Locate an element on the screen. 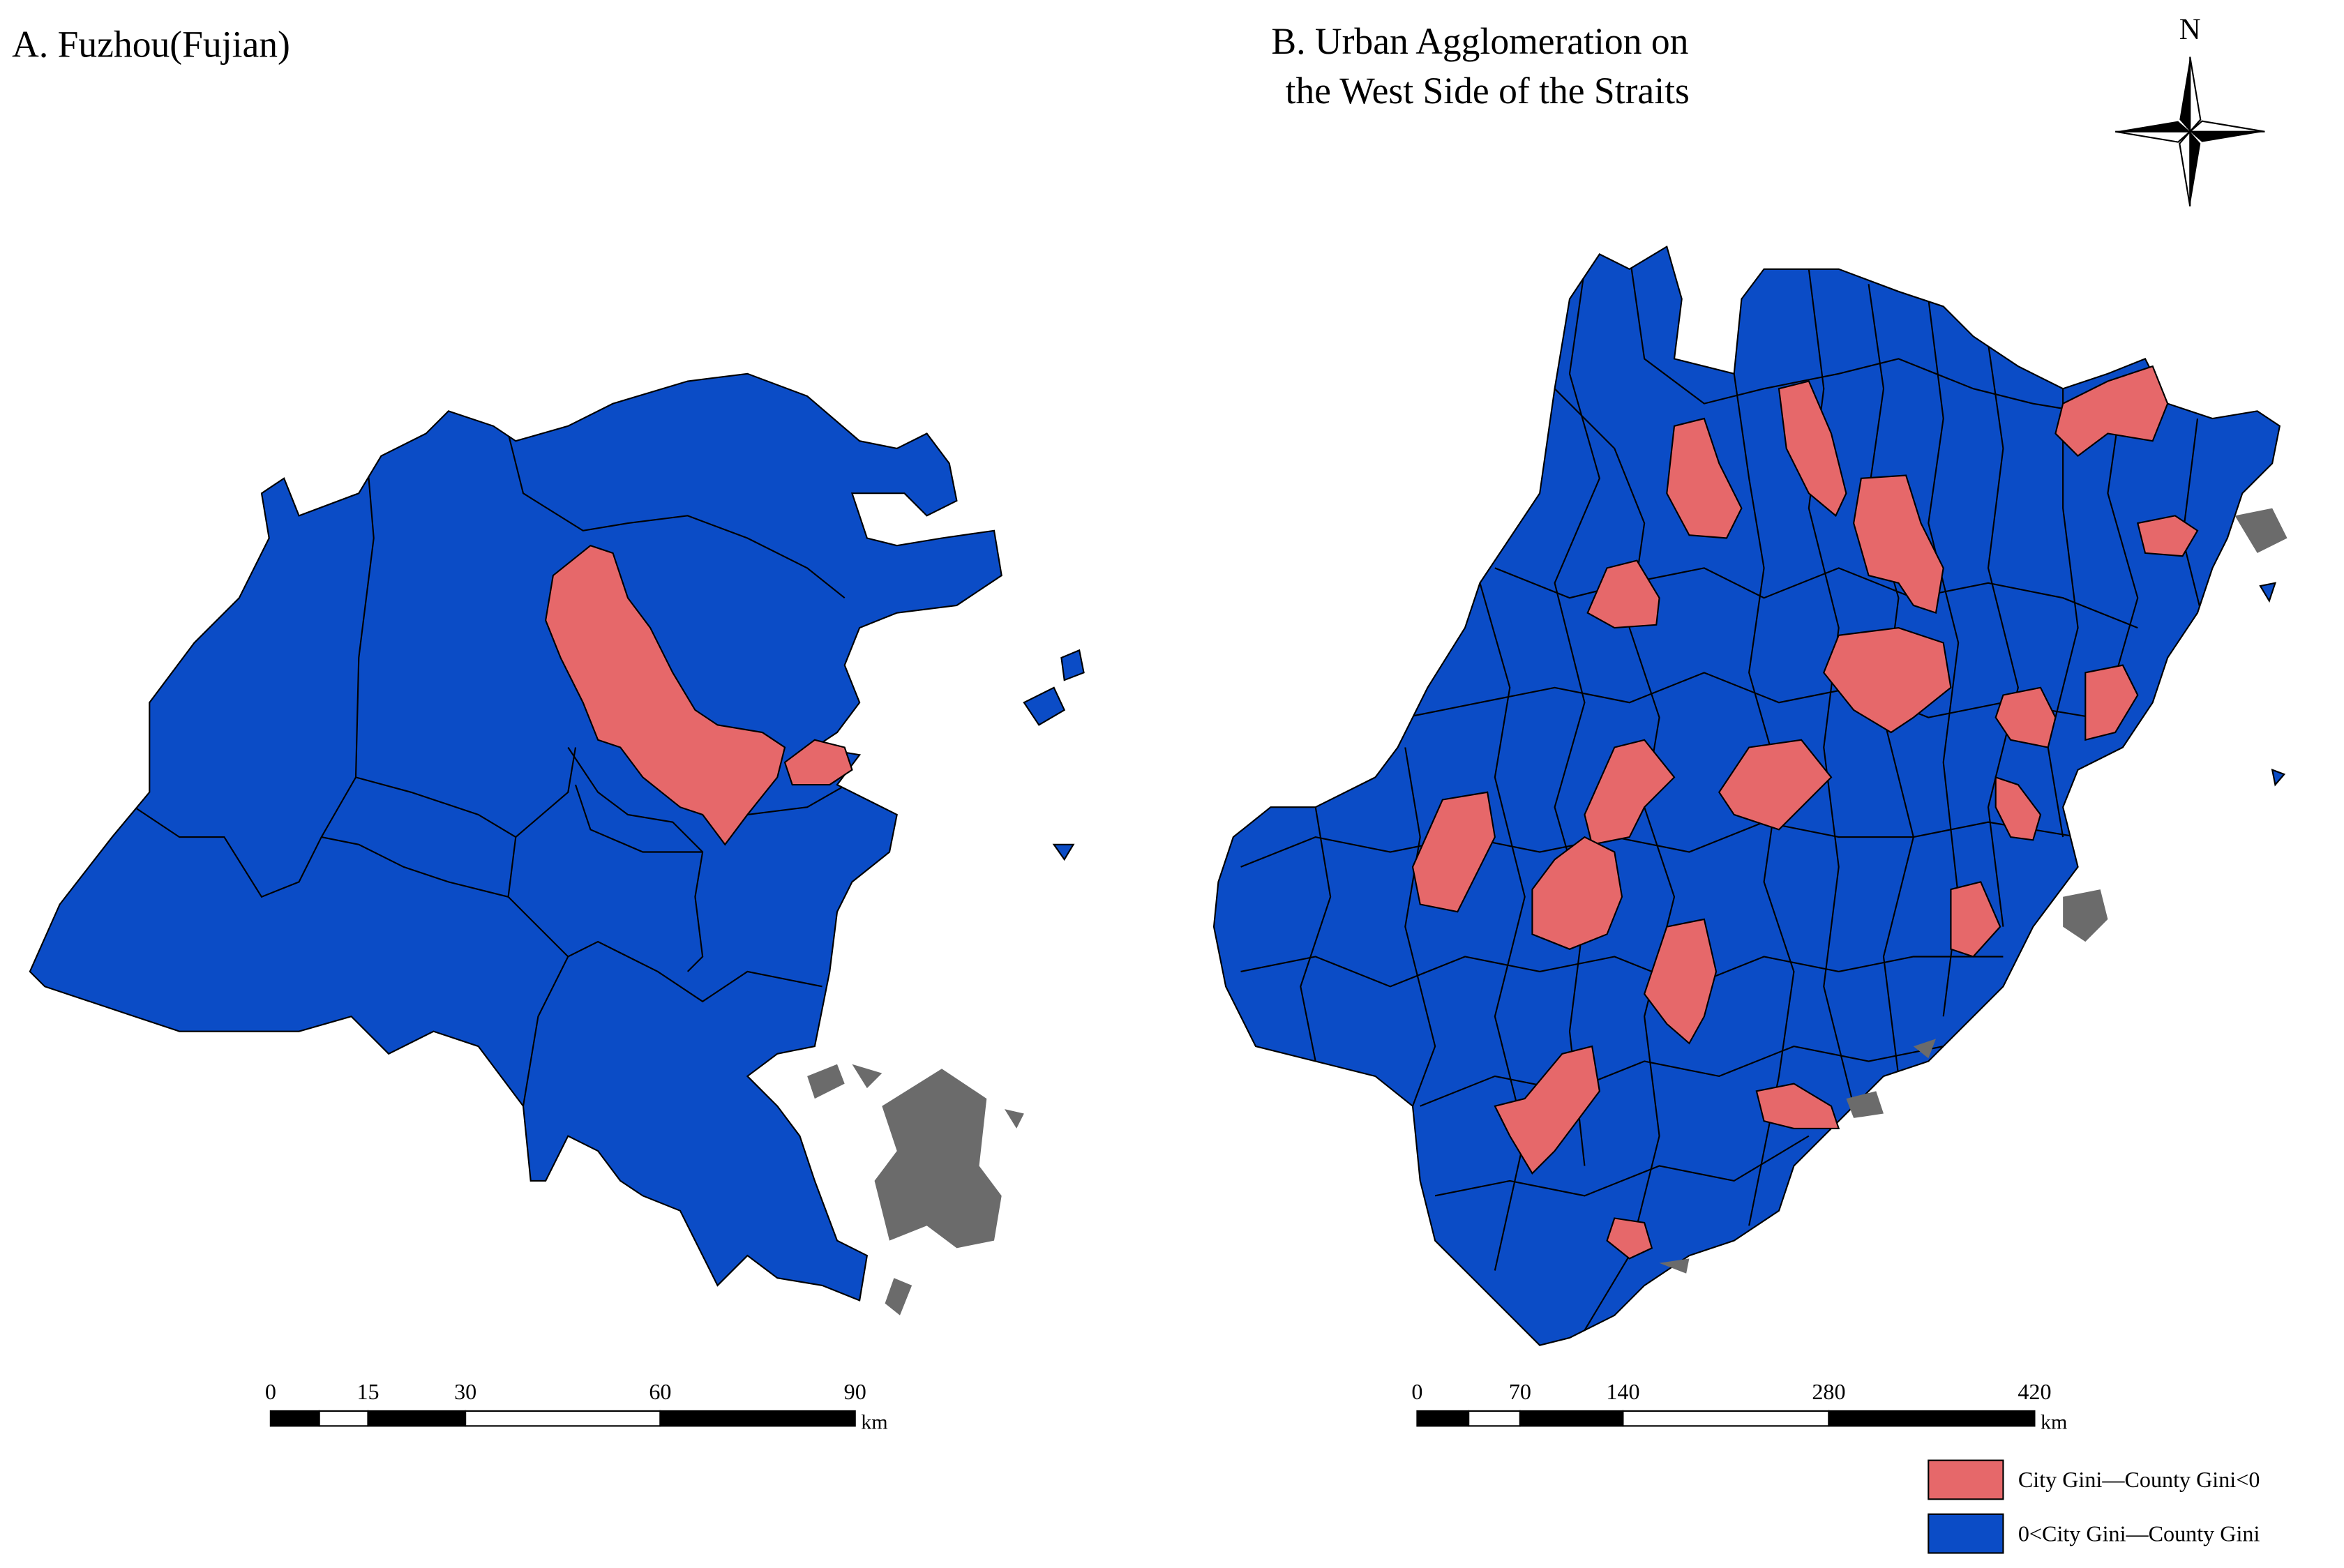  north-arrow: N is located at coordinates (2189, 109).